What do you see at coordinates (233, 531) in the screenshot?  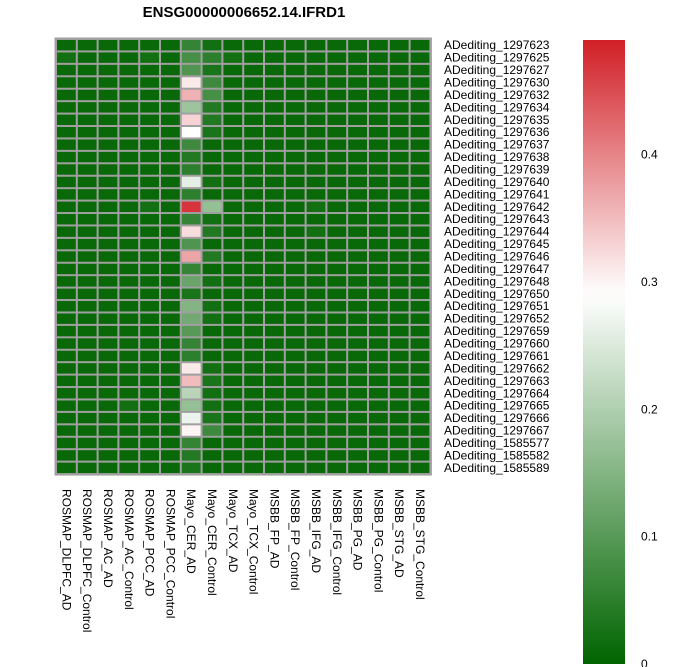 I see `column-label: Mayo_TCX_AD` at bounding box center [233, 531].